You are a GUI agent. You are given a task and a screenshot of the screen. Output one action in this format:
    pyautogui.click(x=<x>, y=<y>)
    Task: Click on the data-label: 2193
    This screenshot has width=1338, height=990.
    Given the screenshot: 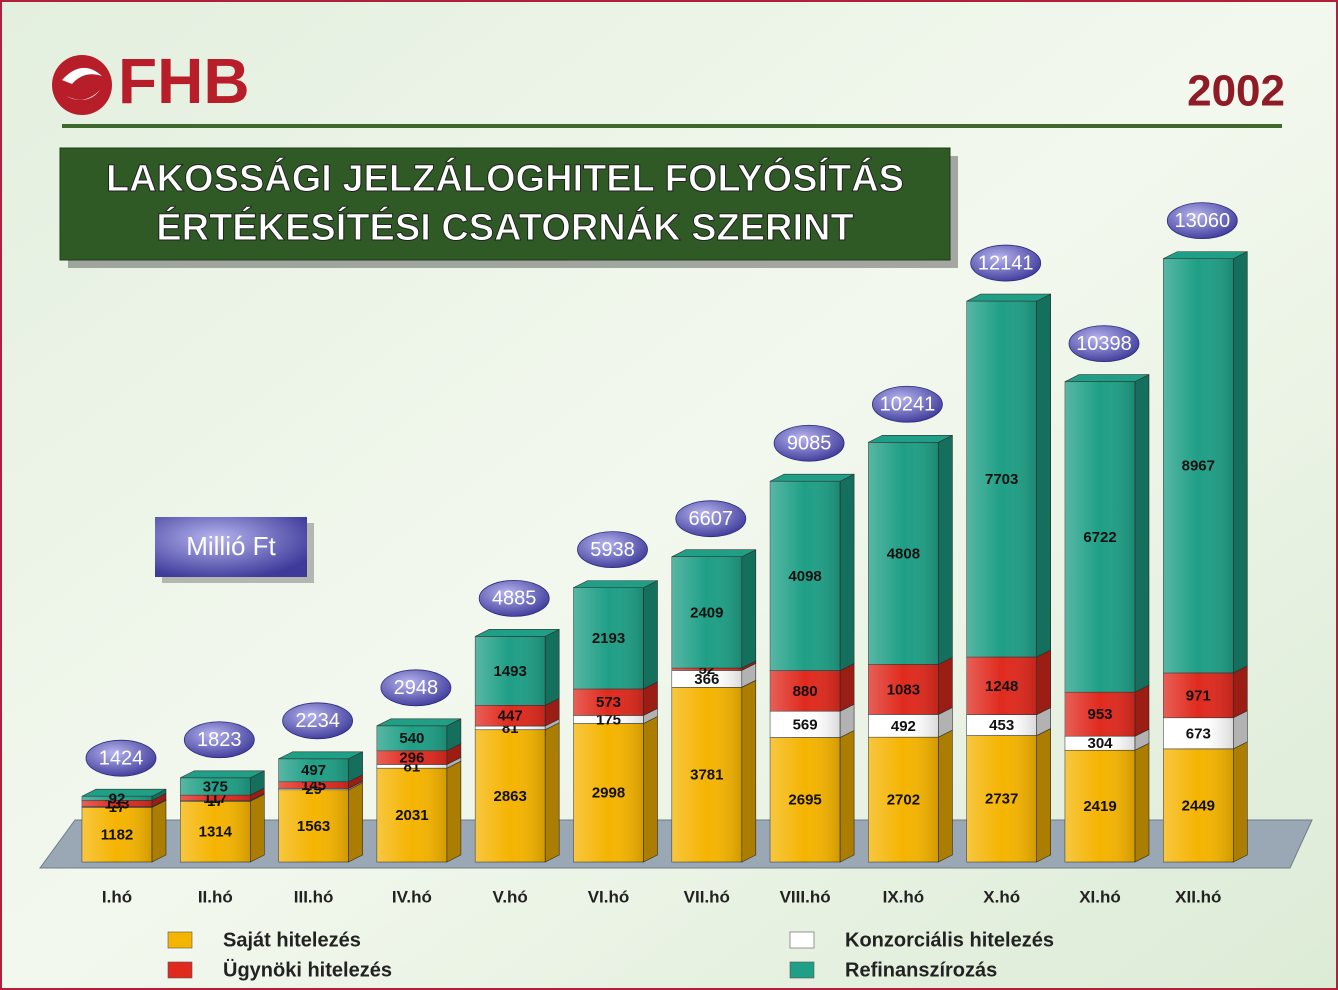 What is the action you would take?
    pyautogui.click(x=608, y=638)
    